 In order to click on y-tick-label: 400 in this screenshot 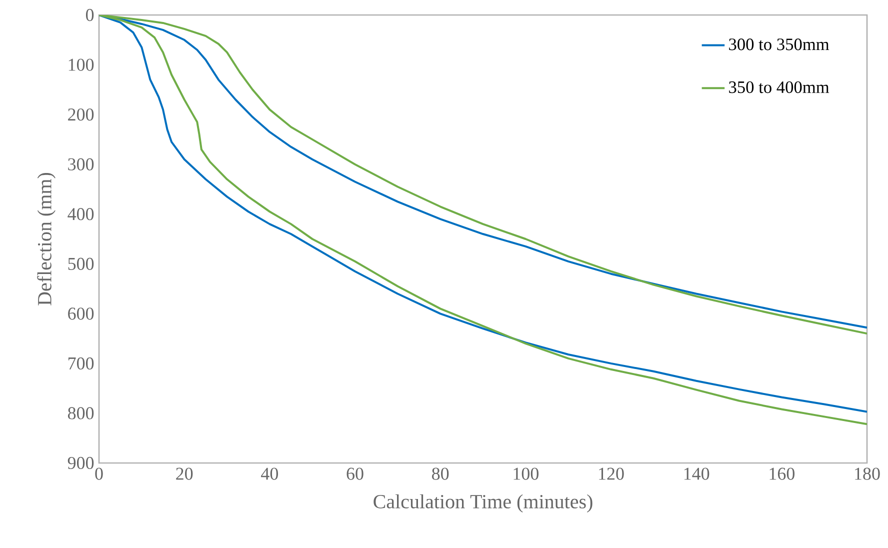, I will do `click(81, 214)`.